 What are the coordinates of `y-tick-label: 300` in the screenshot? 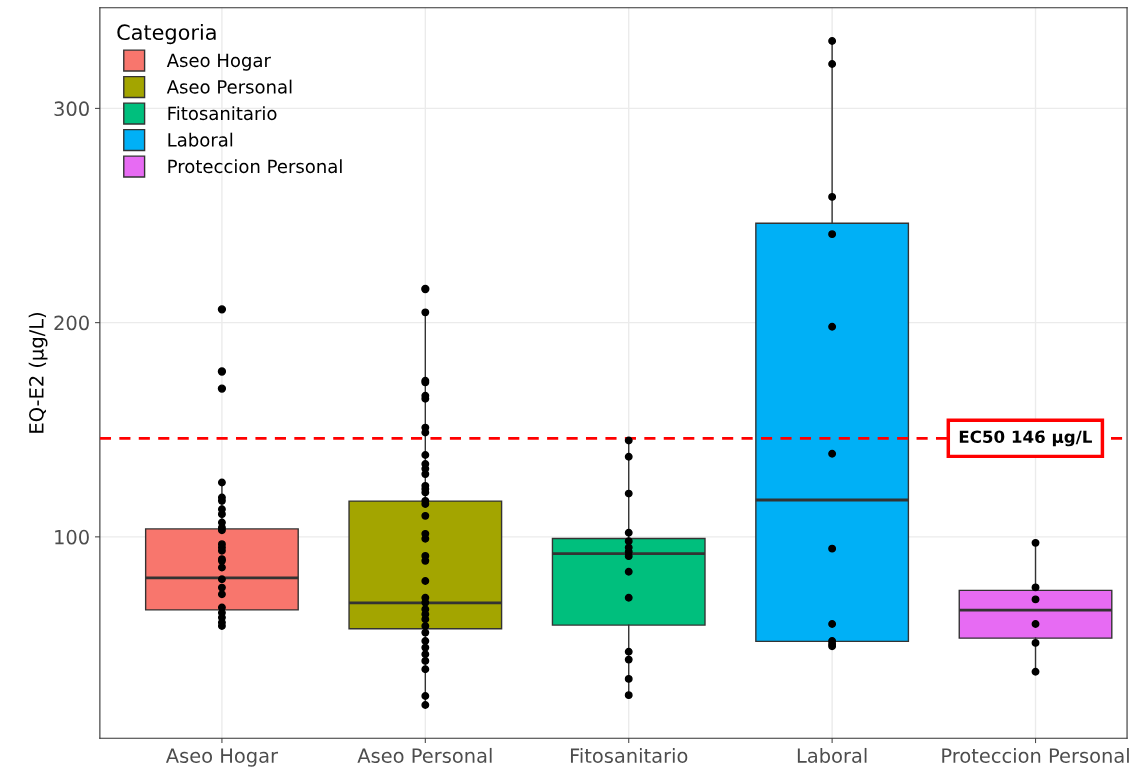 It's located at (71, 109).